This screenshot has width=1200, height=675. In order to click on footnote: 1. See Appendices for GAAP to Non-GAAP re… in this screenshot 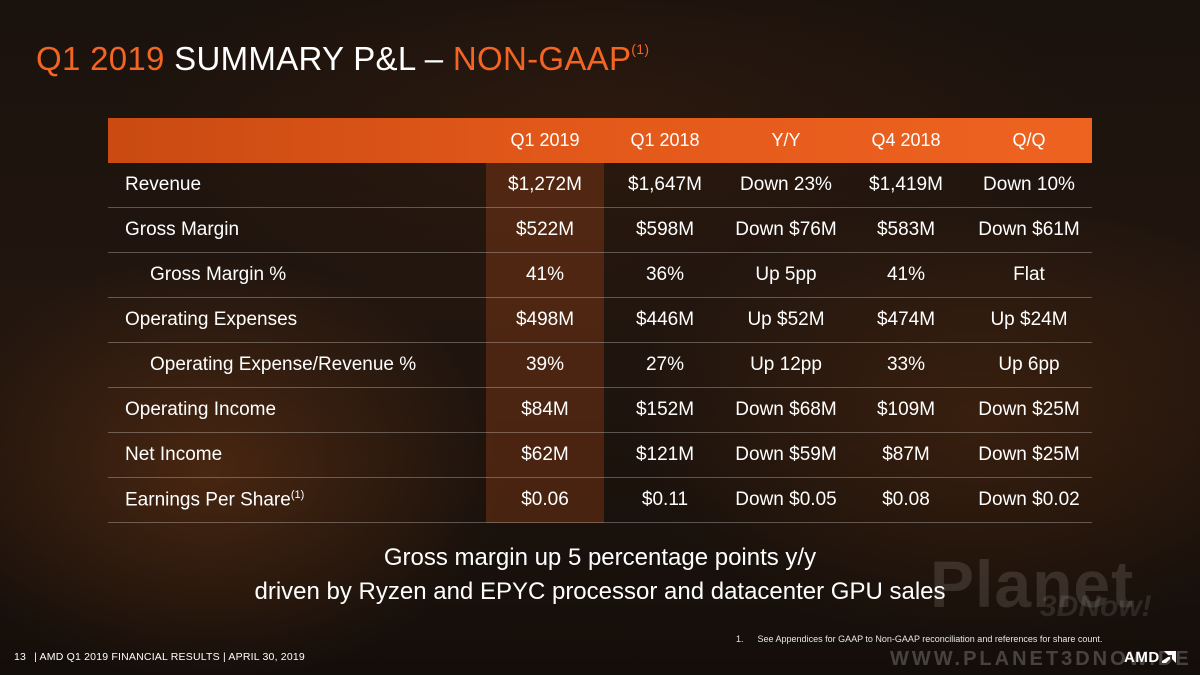, I will do `click(919, 639)`.